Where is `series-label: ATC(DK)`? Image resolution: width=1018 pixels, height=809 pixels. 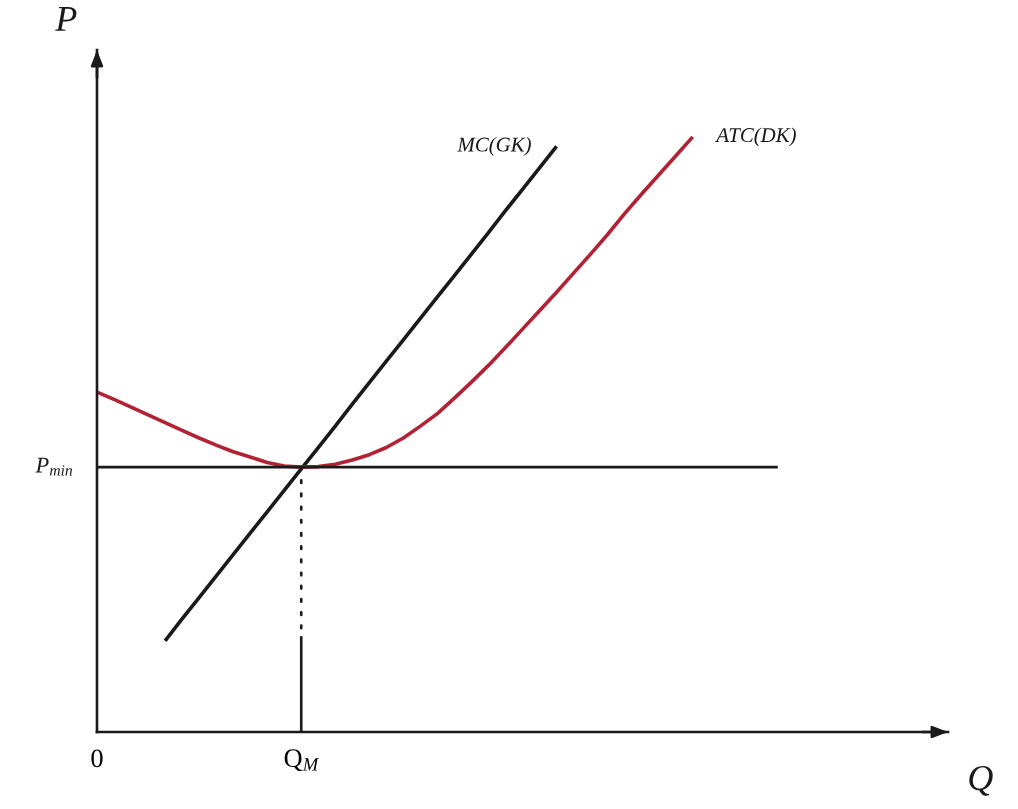
series-label: ATC(DK) is located at coordinates (755, 137).